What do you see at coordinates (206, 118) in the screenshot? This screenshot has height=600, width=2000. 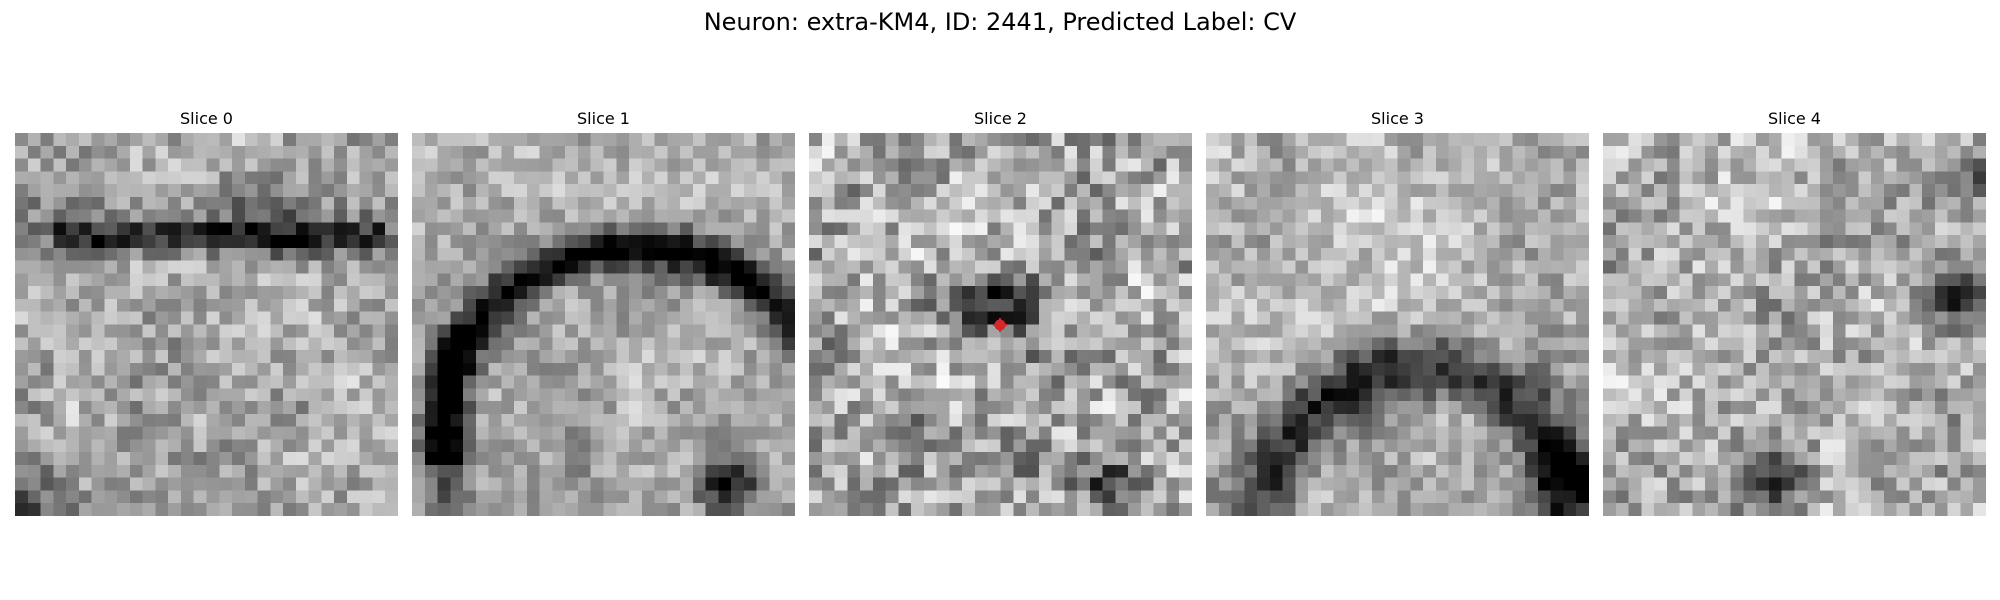 I see `slice-0-title: Slice 0` at bounding box center [206, 118].